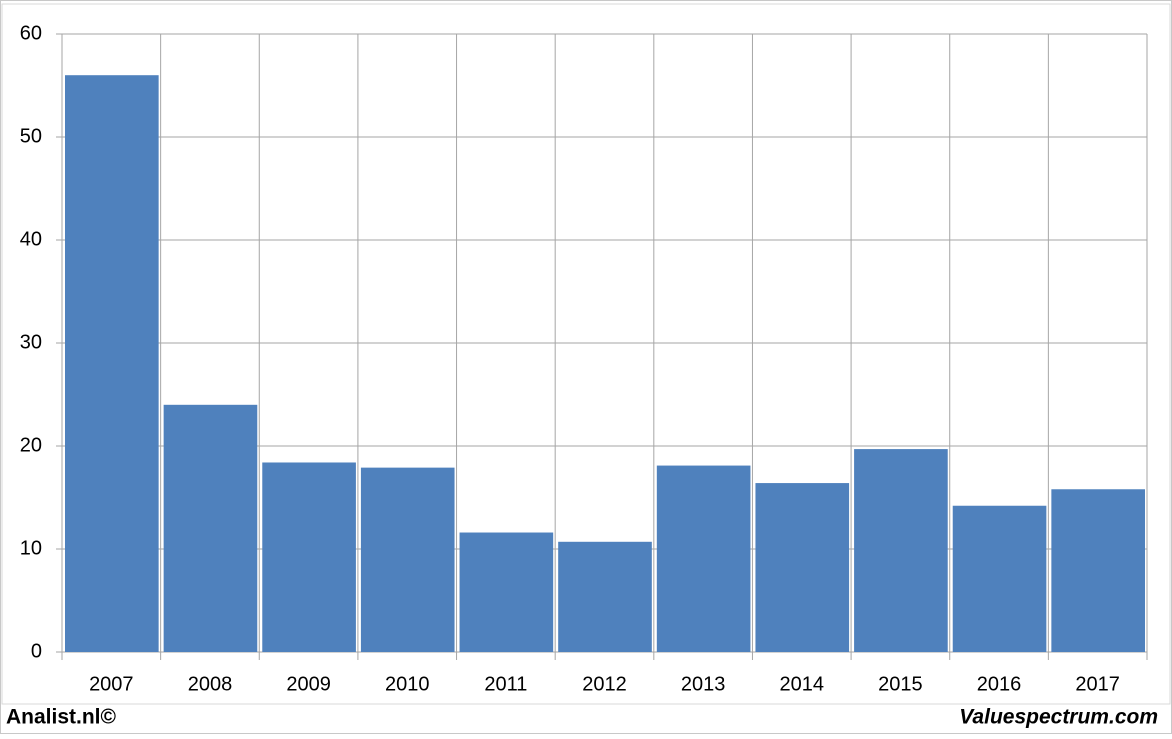 The image size is (1172, 739). Describe the element at coordinates (210, 684) in the screenshot. I see `x-tick-label: 2008` at that location.